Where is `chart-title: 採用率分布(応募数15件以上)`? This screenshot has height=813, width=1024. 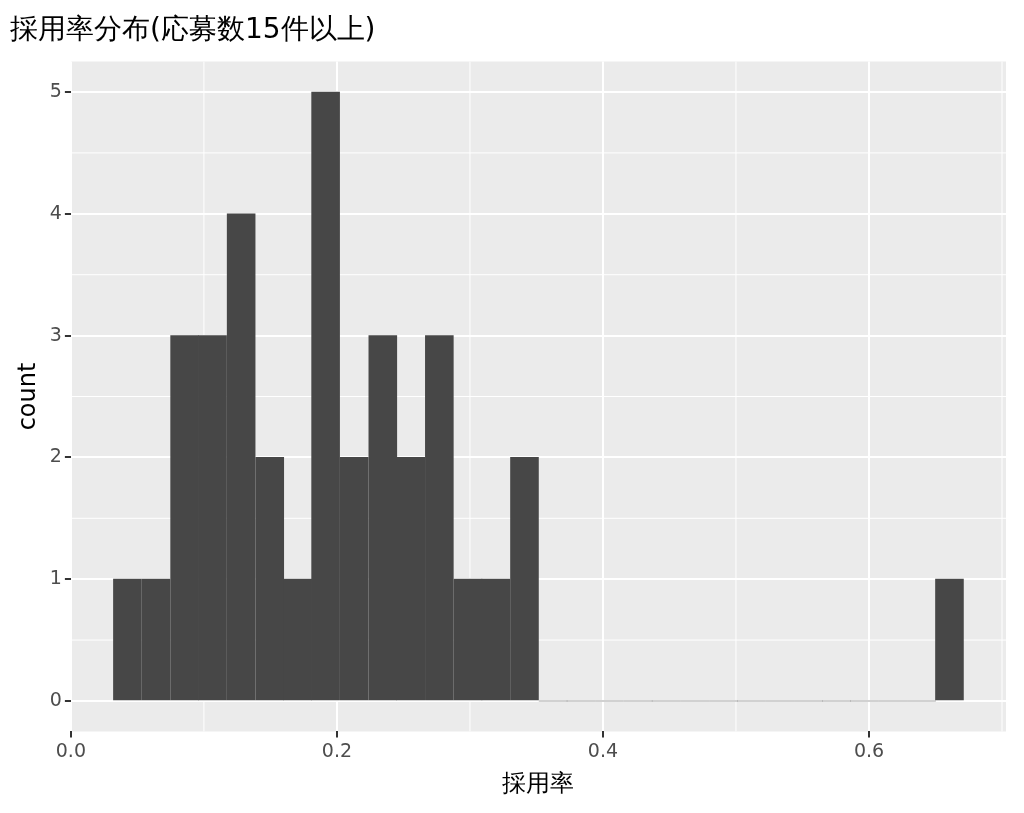
chart-title: 採用率分布(応募数15件以上) is located at coordinates (193, 29).